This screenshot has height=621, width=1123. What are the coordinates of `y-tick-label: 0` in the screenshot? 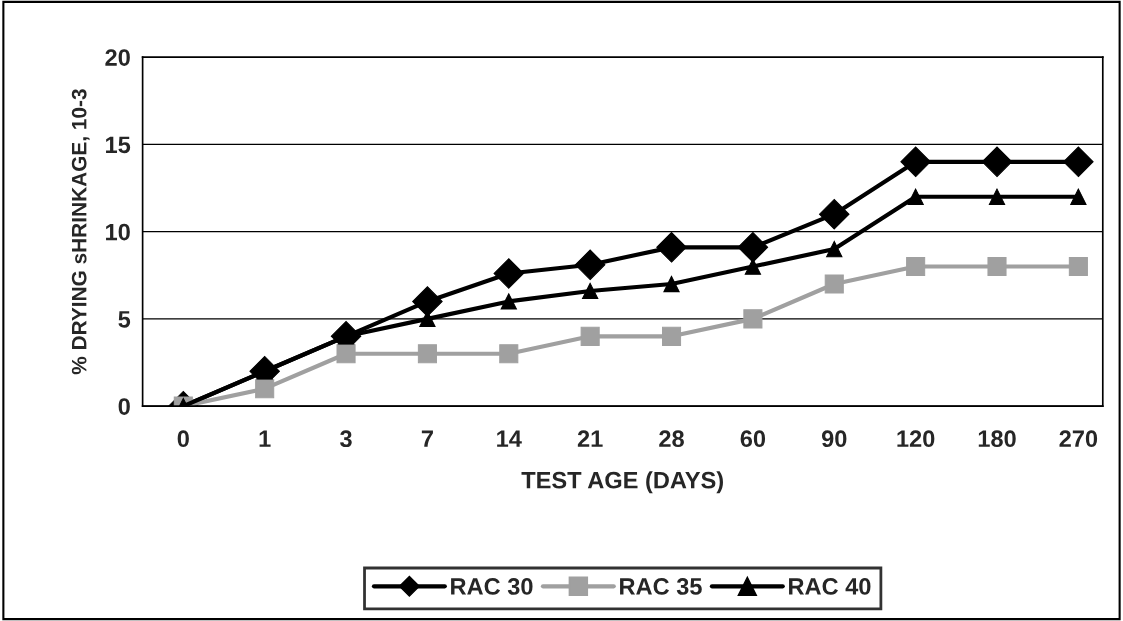 It's located at (124, 406).